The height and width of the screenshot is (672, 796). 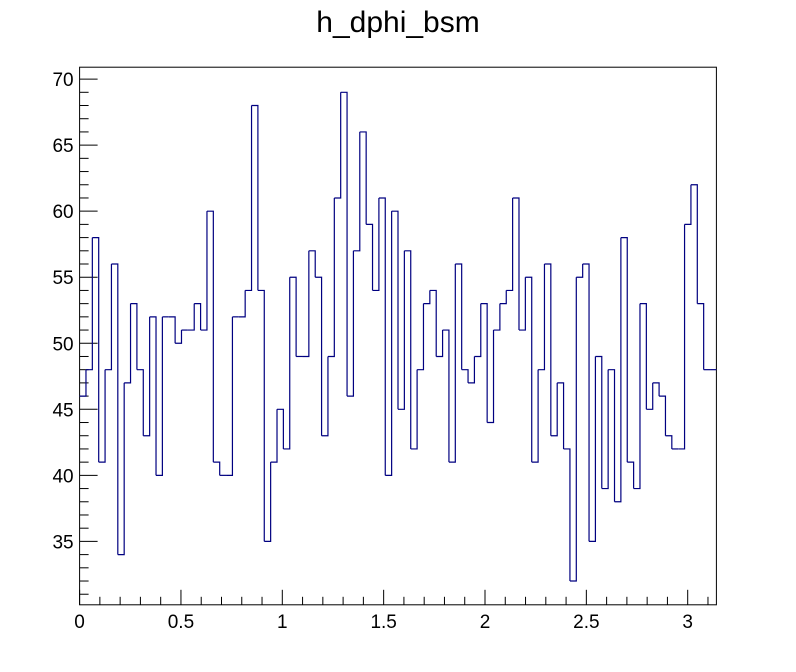 I want to click on x-tick-label: 3, so click(x=687, y=622).